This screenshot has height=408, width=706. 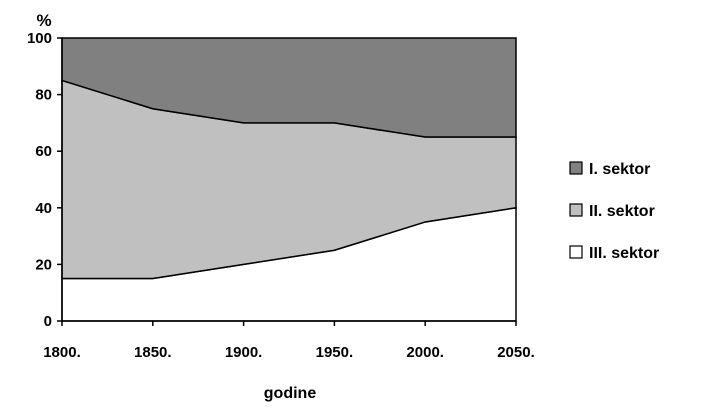 What do you see at coordinates (43, 95) in the screenshot?
I see `y-tick-label: 80` at bounding box center [43, 95].